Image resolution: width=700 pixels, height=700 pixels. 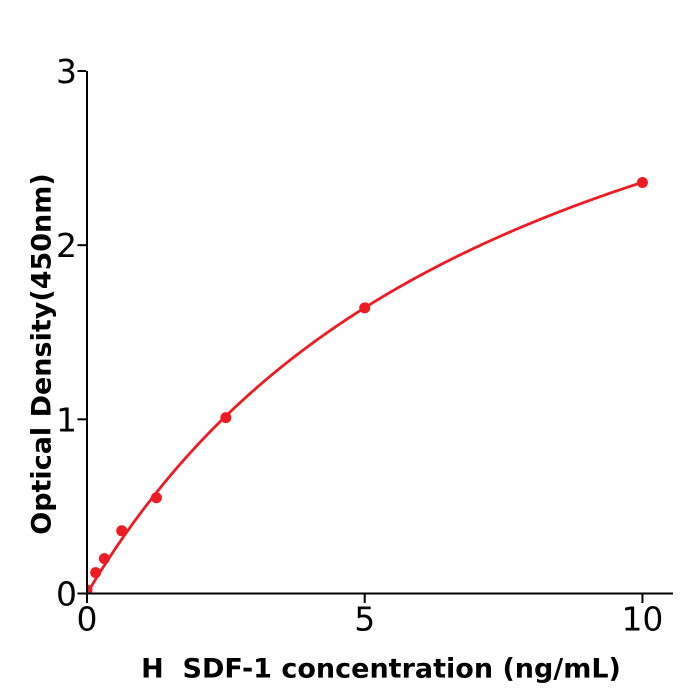 I want to click on y-tick-label: 3, so click(x=66, y=71).